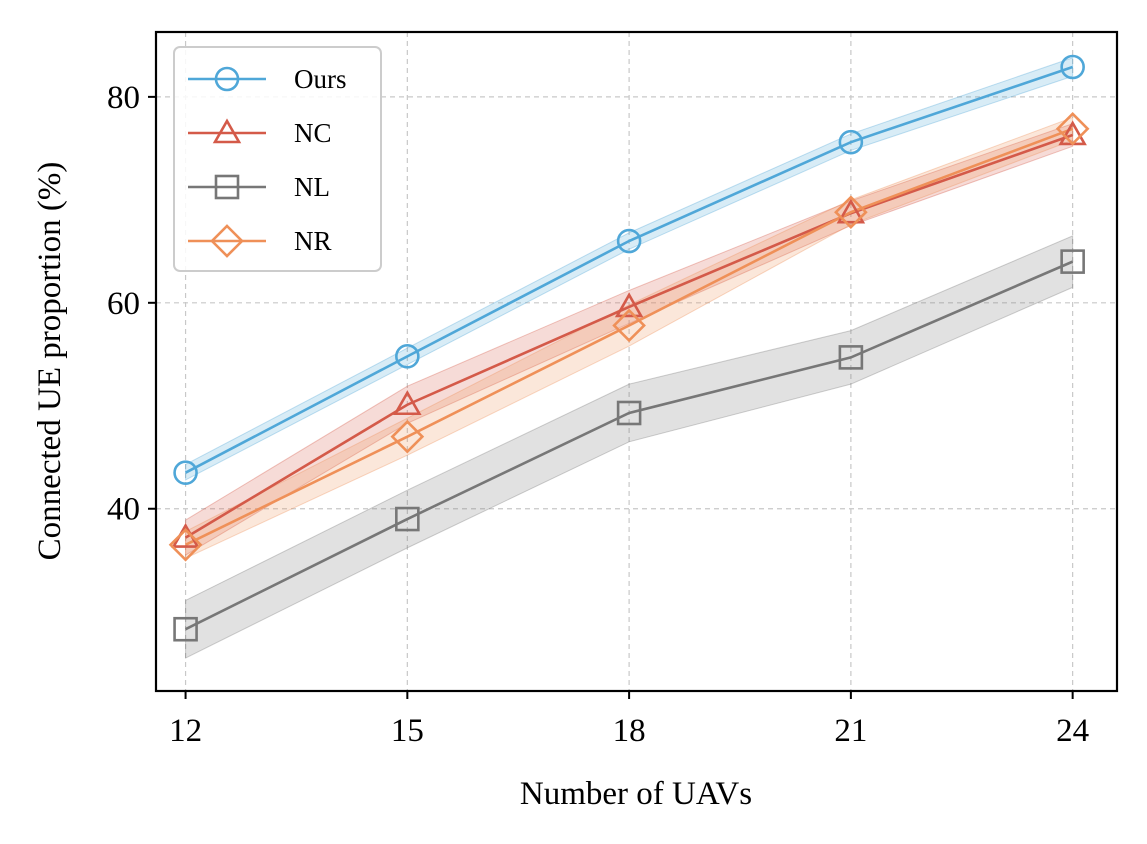  I want to click on y-tick-label-60: 60, so click(123, 304).